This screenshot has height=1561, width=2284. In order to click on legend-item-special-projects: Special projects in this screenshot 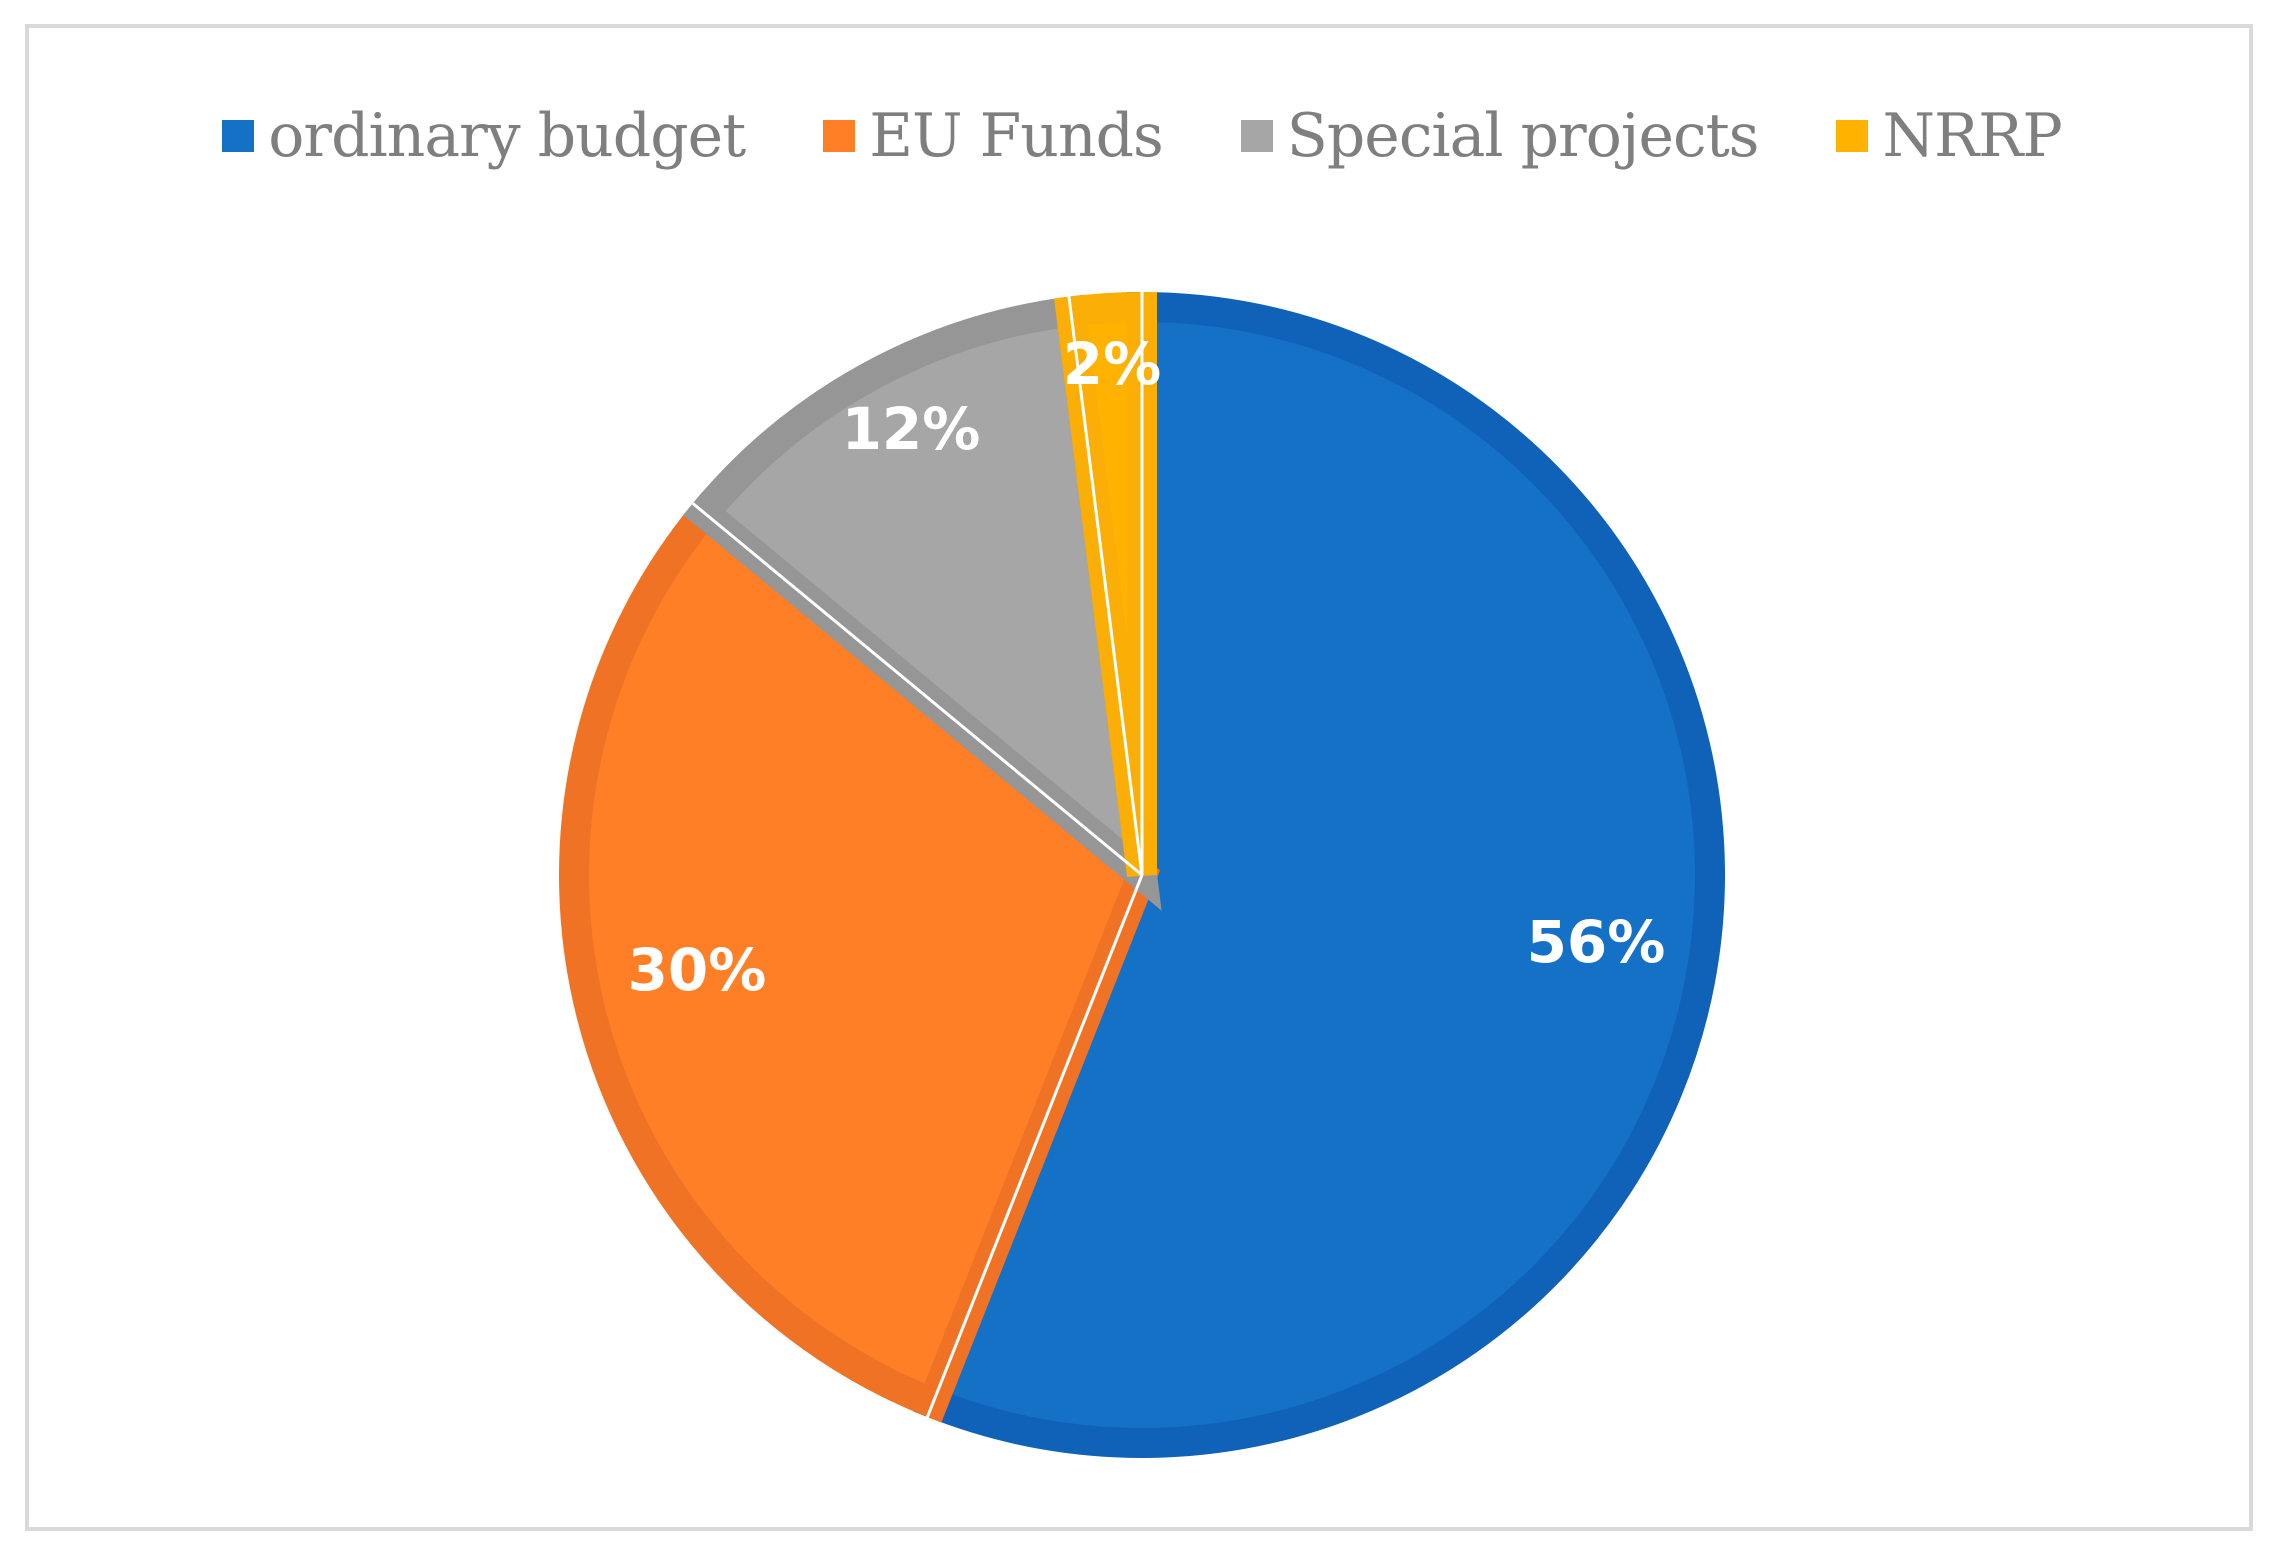, I will do `click(1500, 136)`.